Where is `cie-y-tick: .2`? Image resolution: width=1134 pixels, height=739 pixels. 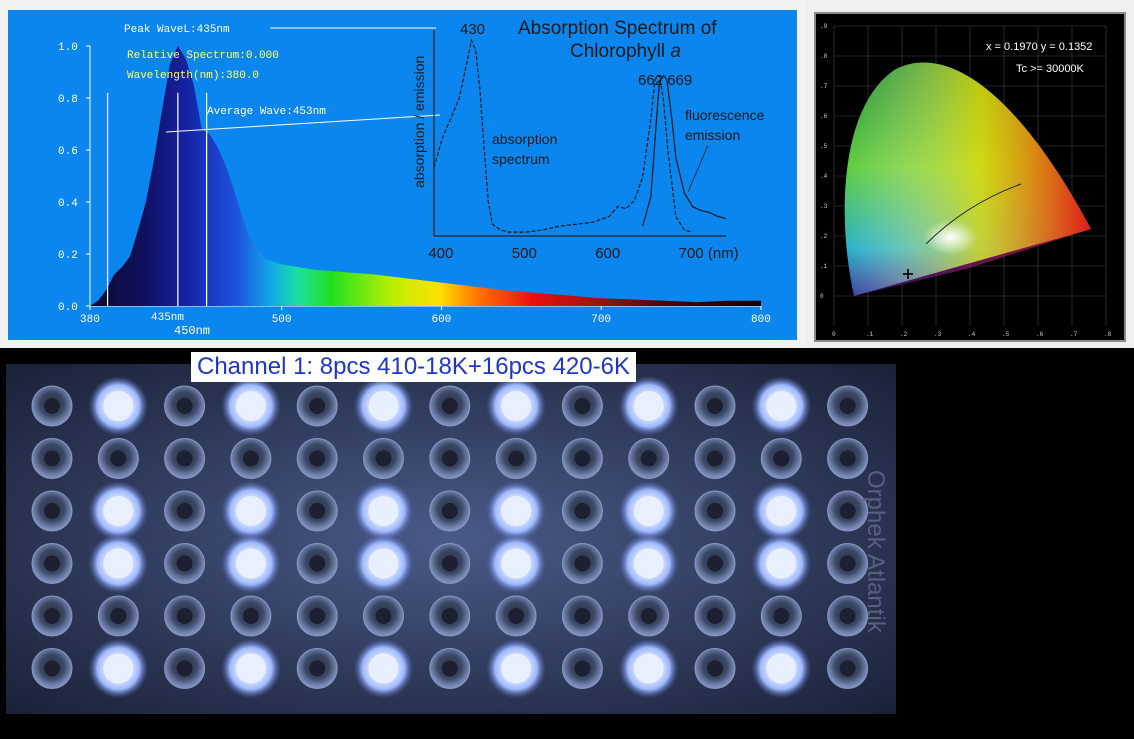 cie-y-tick: .2 is located at coordinates (824, 236).